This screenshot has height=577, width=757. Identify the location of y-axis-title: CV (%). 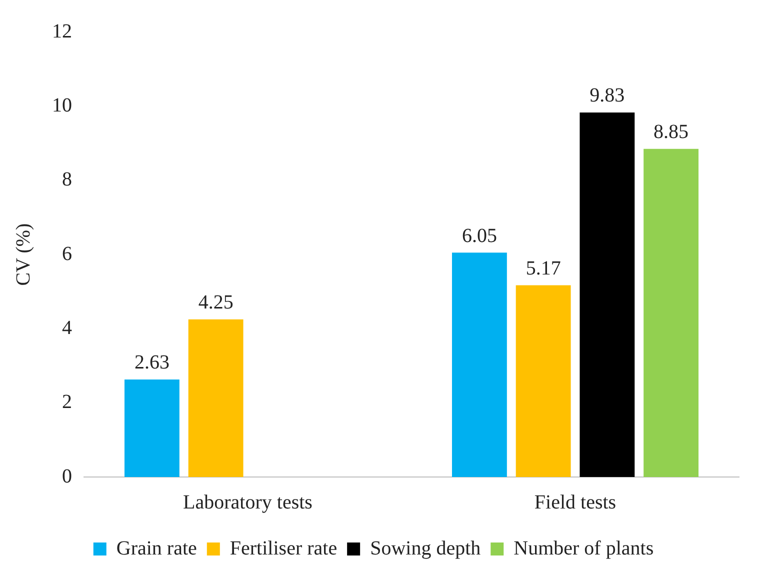
(23, 254).